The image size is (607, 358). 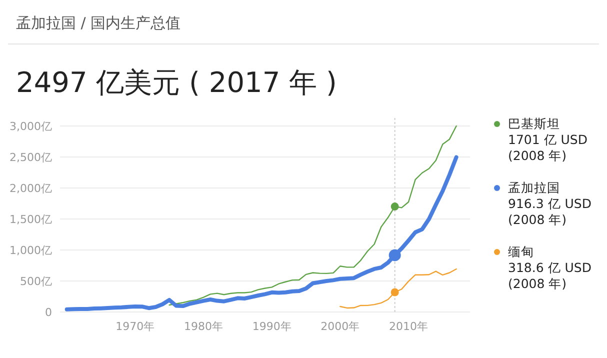 What do you see at coordinates (31, 250) in the screenshot?
I see `y-tick-label: 1,000亿` at bounding box center [31, 250].